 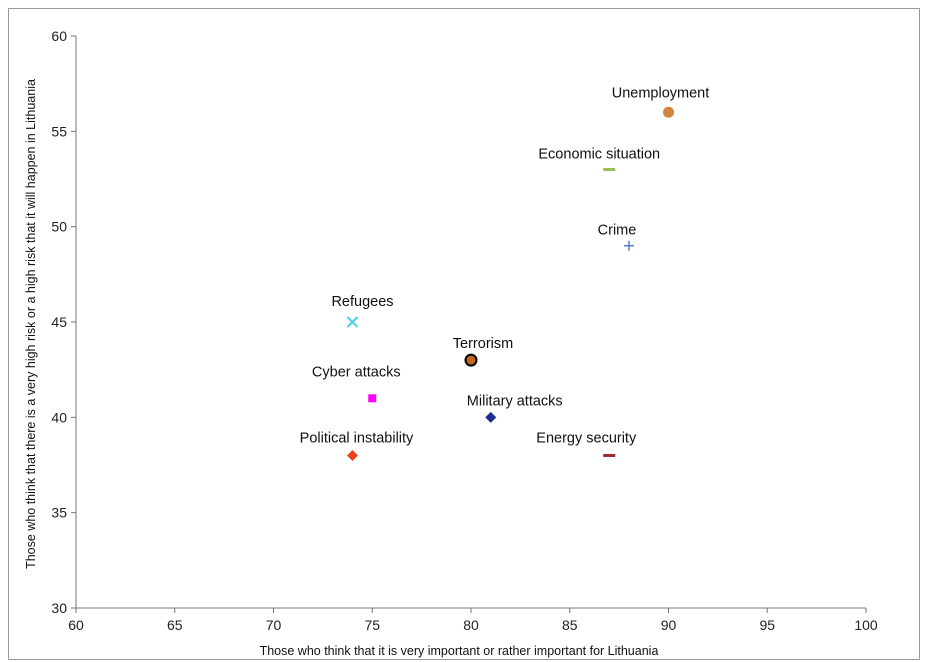 What do you see at coordinates (59, 322) in the screenshot?
I see `y-tick-label: 45` at bounding box center [59, 322].